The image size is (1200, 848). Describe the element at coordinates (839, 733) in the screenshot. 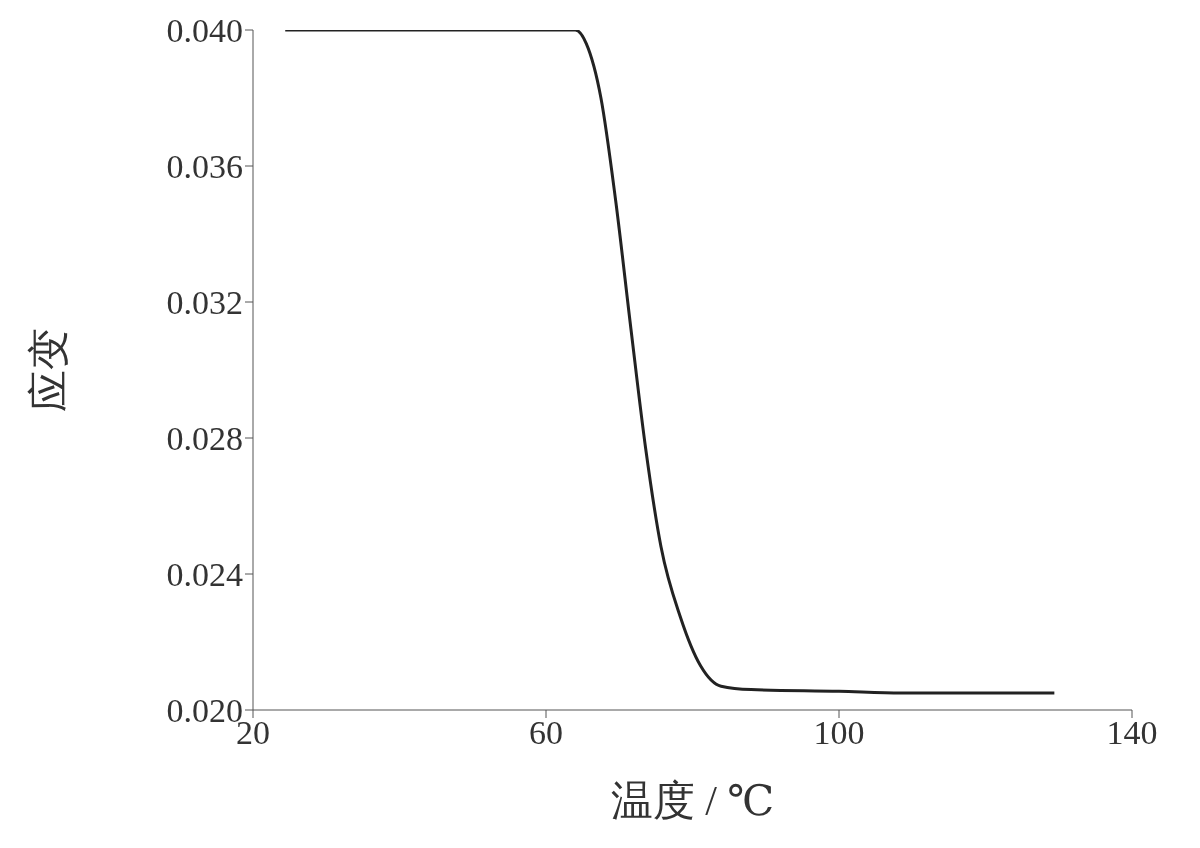

I see `x-tick-label: 100` at that location.